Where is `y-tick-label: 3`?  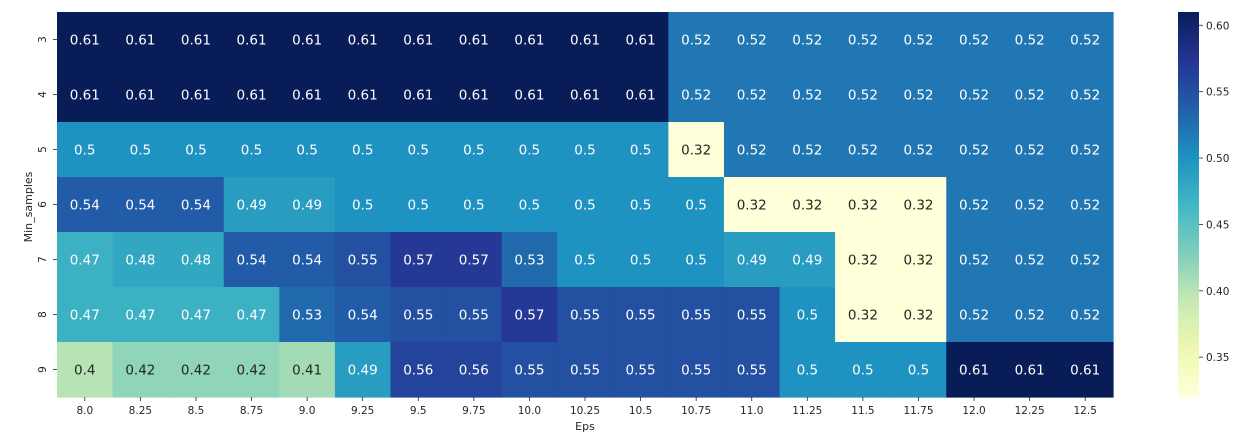
y-tick-label: 3 is located at coordinates (43, 39).